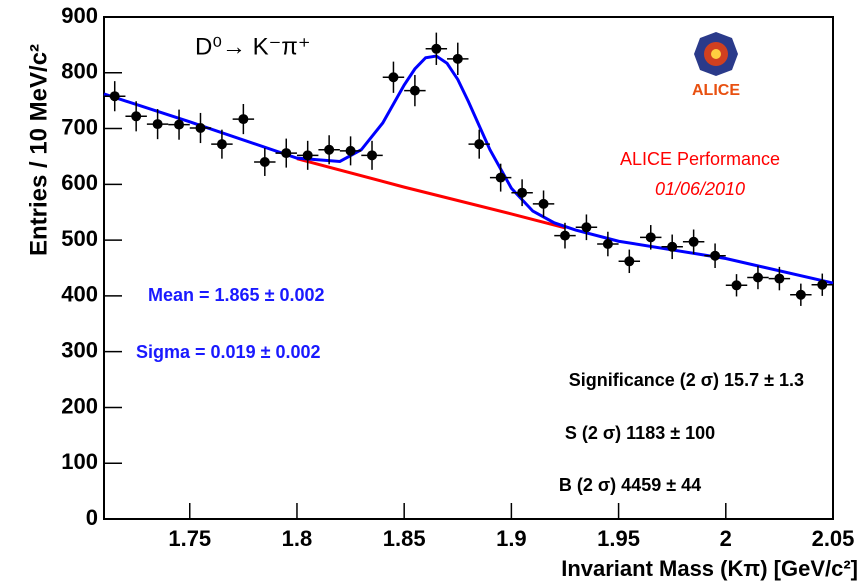  I want to click on x-axis-title: Invariant Mass (Kπ) [GeV/c²], so click(709, 568).